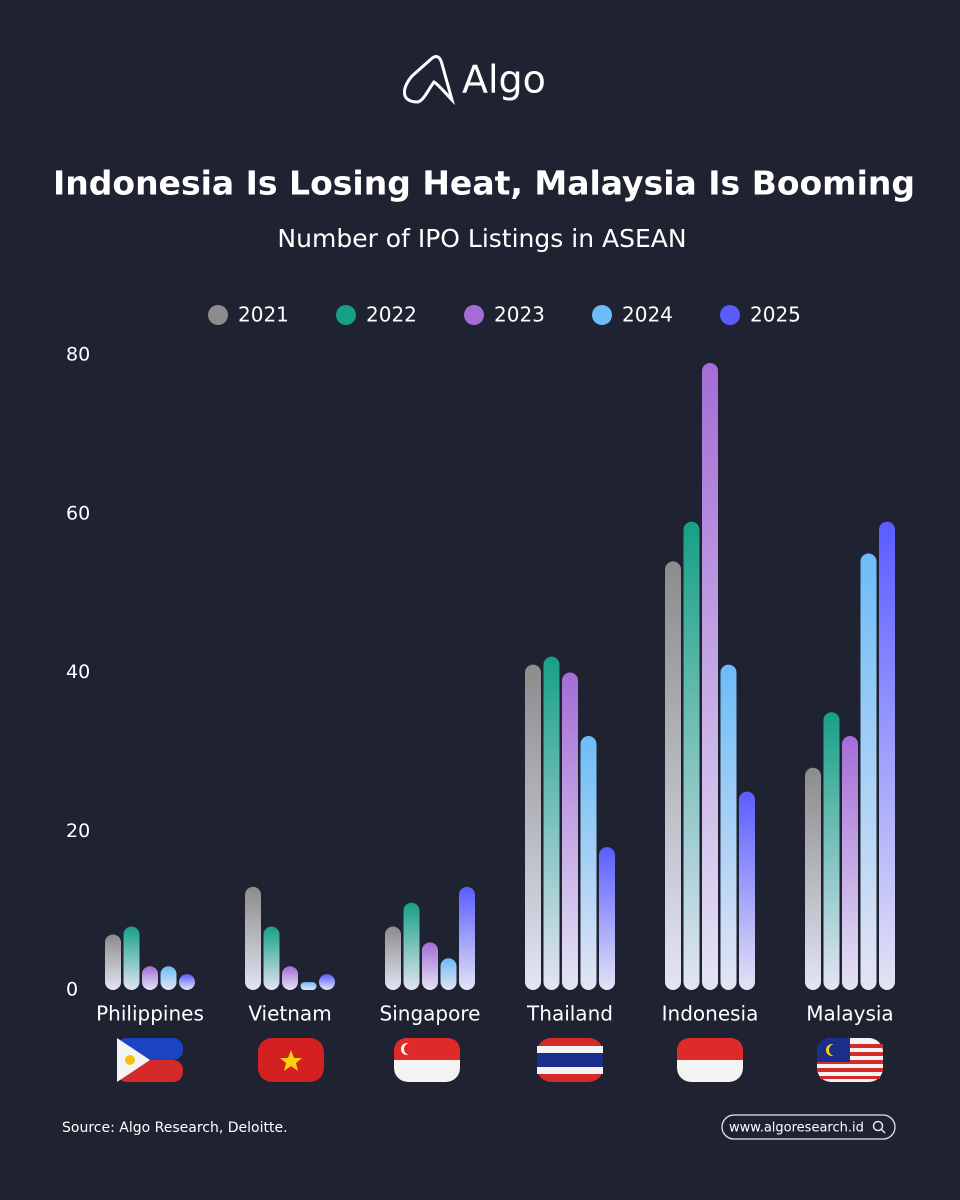  I want to click on x-tick-label: Malaysia, so click(849, 1014).